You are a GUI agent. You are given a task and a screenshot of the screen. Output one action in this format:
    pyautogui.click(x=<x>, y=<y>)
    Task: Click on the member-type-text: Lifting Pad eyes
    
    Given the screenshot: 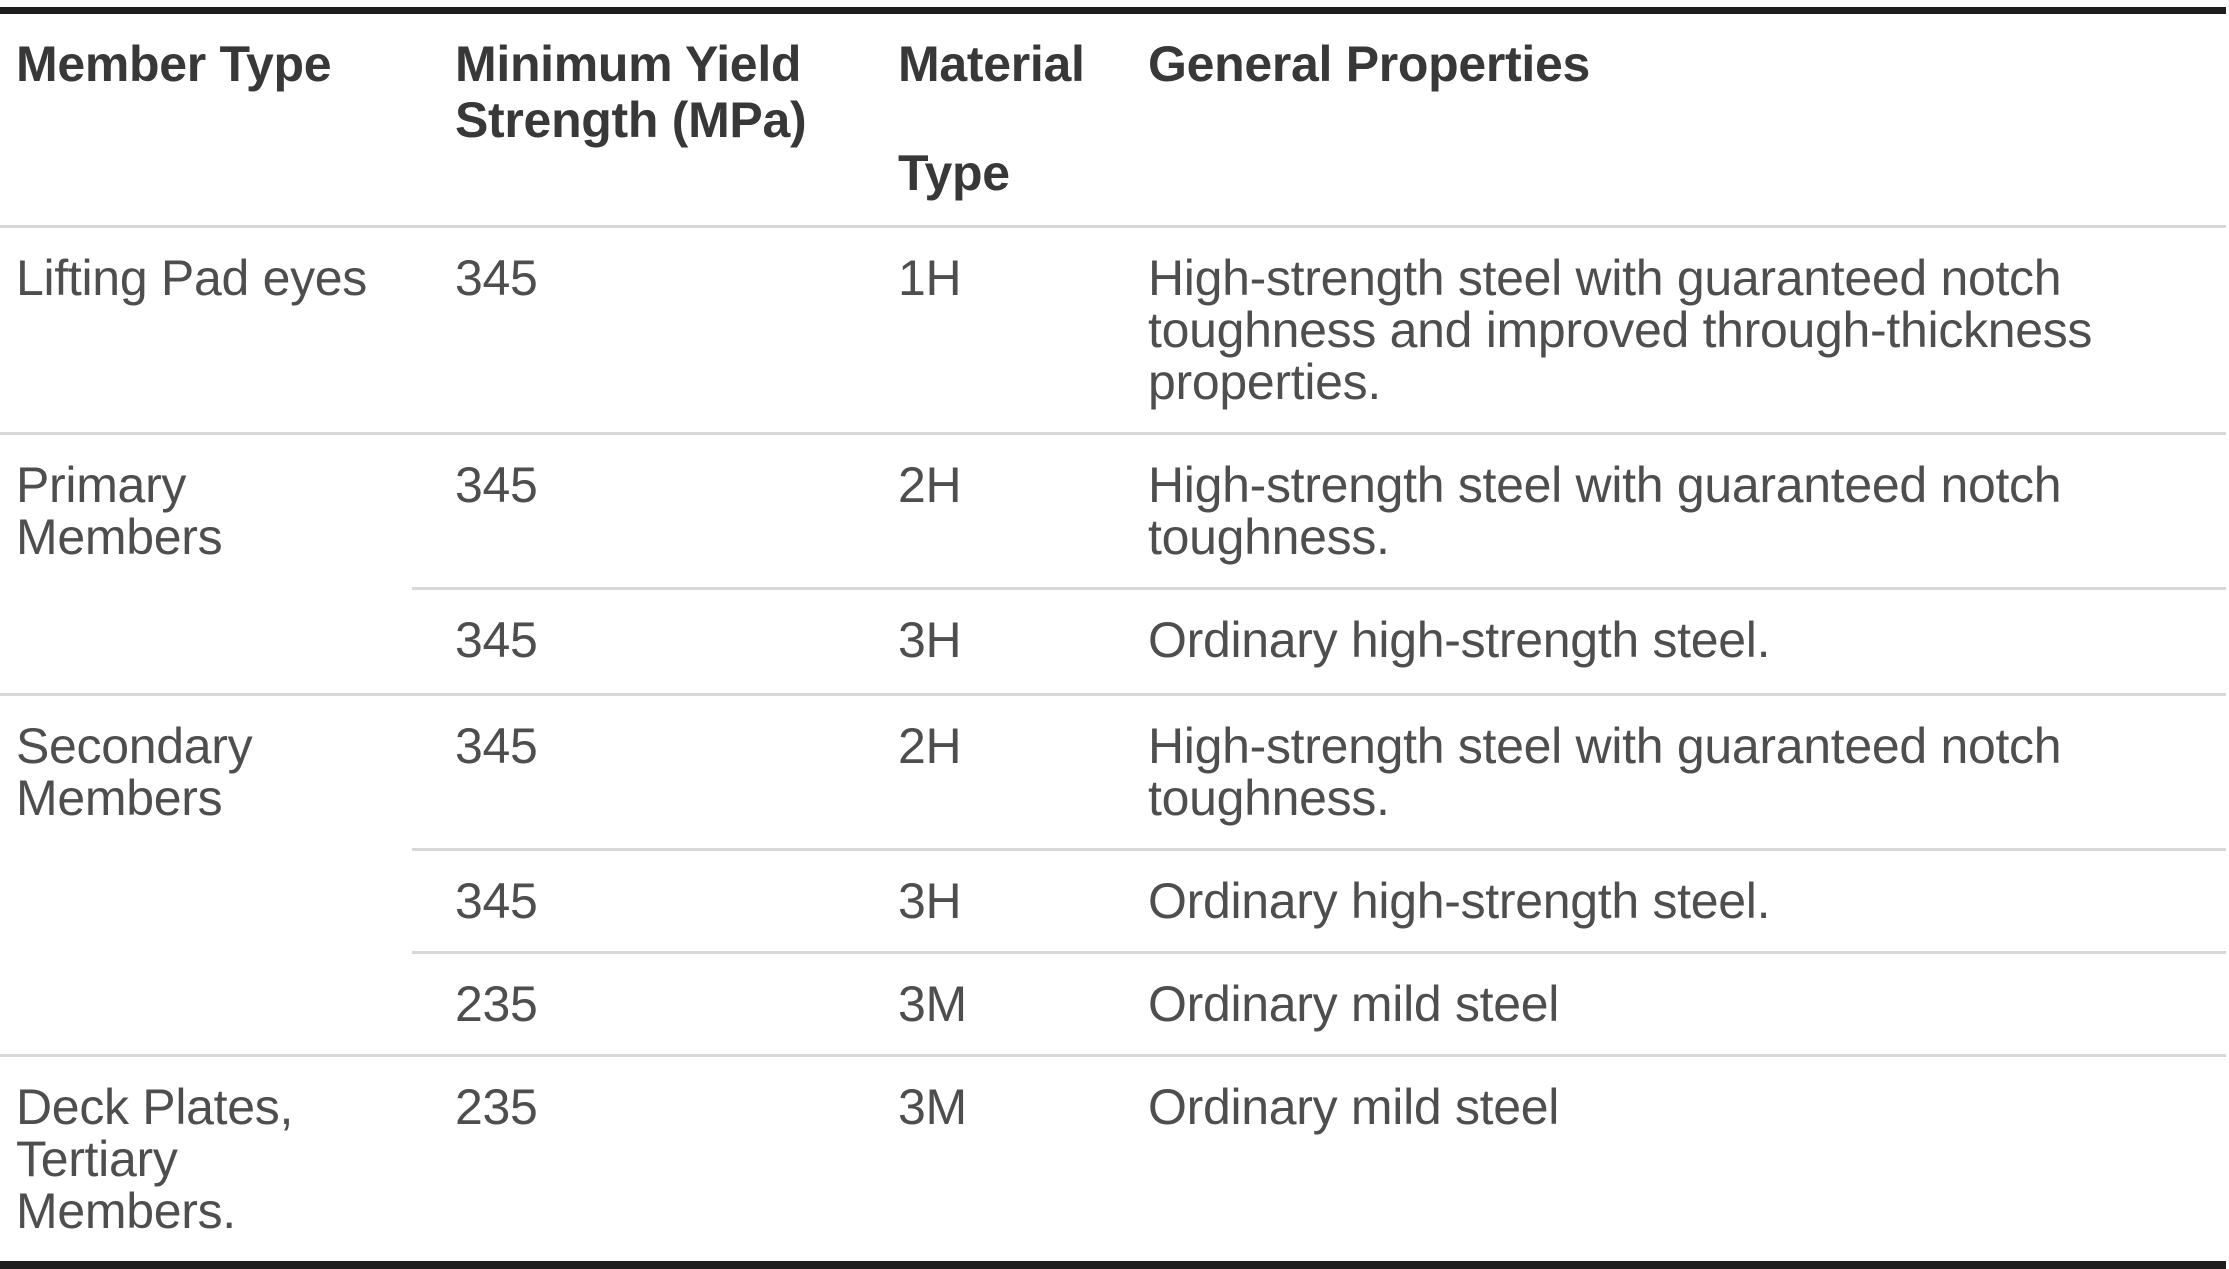 What is the action you would take?
    pyautogui.click(x=191, y=278)
    